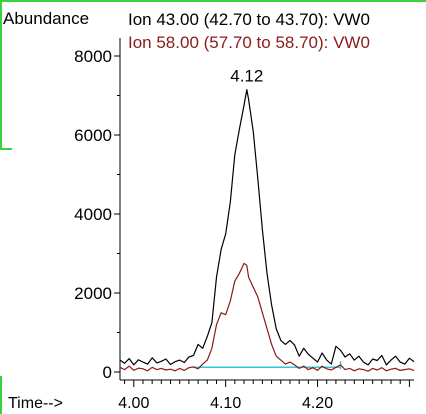  Describe the element at coordinates (93, 293) in the screenshot. I see `y-tick-label: 2000` at that location.